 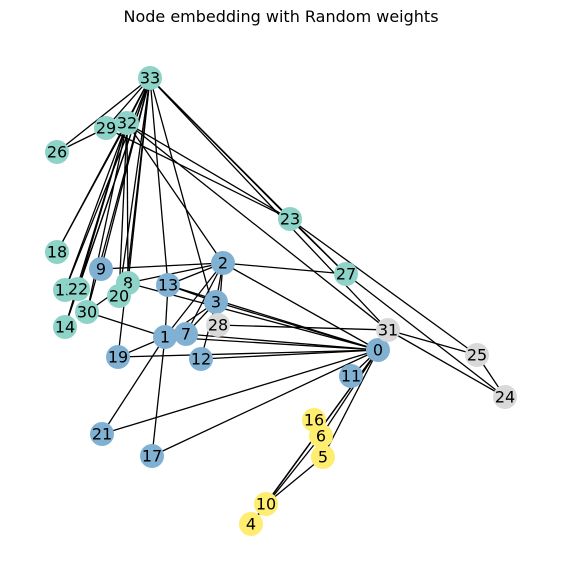 I want to click on node-label-3: 3, so click(x=216, y=302).